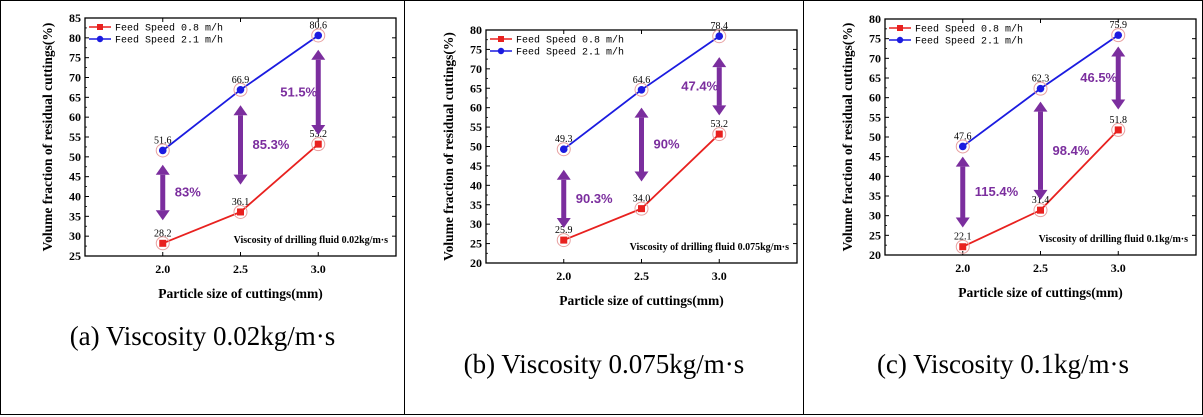  What do you see at coordinates (163, 233) in the screenshot?
I see `data-label: 28.2` at bounding box center [163, 233].